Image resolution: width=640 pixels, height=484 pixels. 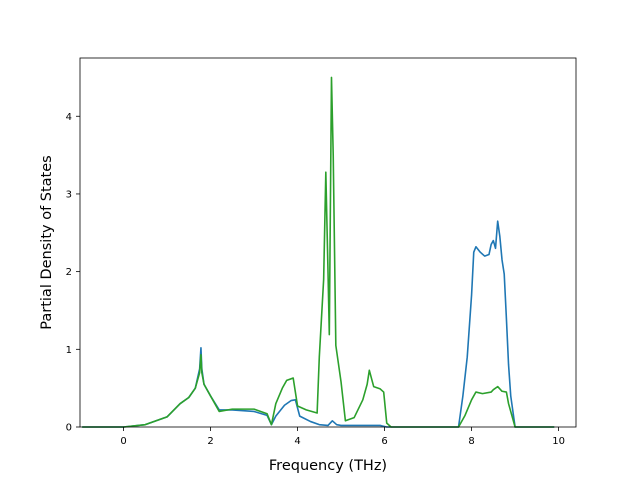 I want to click on y-axis-label: Partial Density of States, so click(x=47, y=242).